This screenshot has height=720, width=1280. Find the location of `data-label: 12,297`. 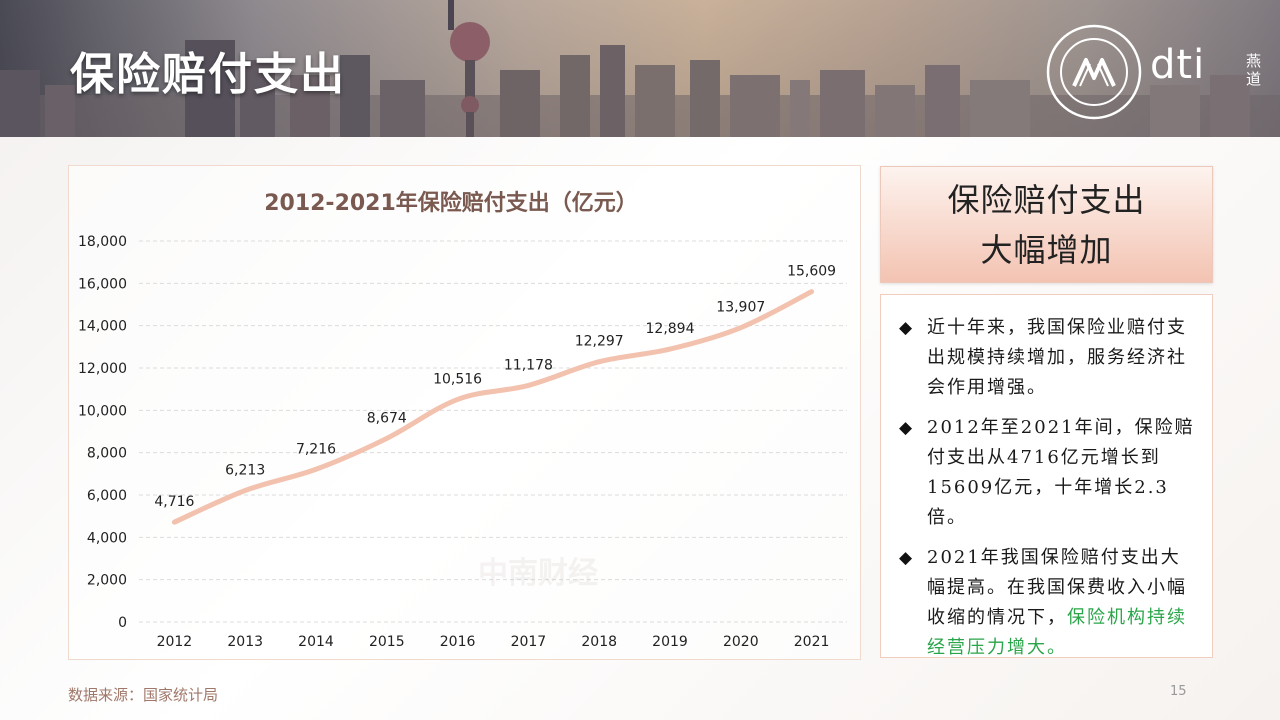

data-label: 12,297 is located at coordinates (599, 342).